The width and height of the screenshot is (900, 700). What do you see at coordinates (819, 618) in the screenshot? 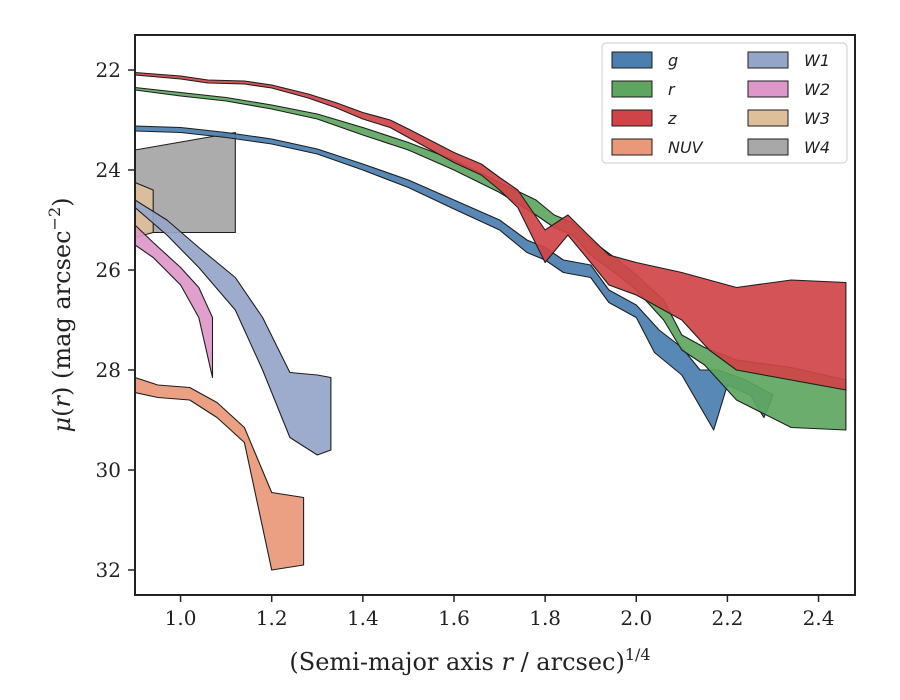
I see `x-tick-label: 2.4` at bounding box center [819, 618].